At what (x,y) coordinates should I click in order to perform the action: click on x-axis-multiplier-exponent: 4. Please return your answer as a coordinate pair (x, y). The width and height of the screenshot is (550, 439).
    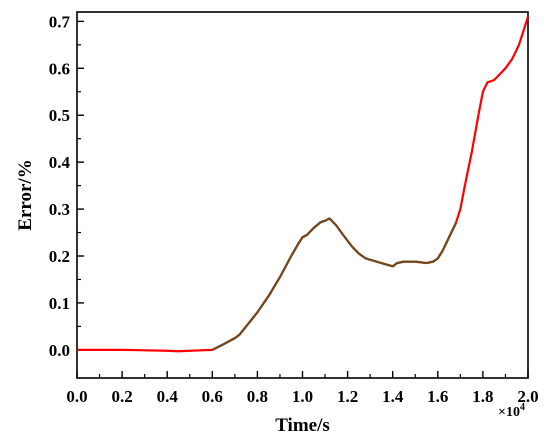
    Looking at the image, I should click on (522, 407).